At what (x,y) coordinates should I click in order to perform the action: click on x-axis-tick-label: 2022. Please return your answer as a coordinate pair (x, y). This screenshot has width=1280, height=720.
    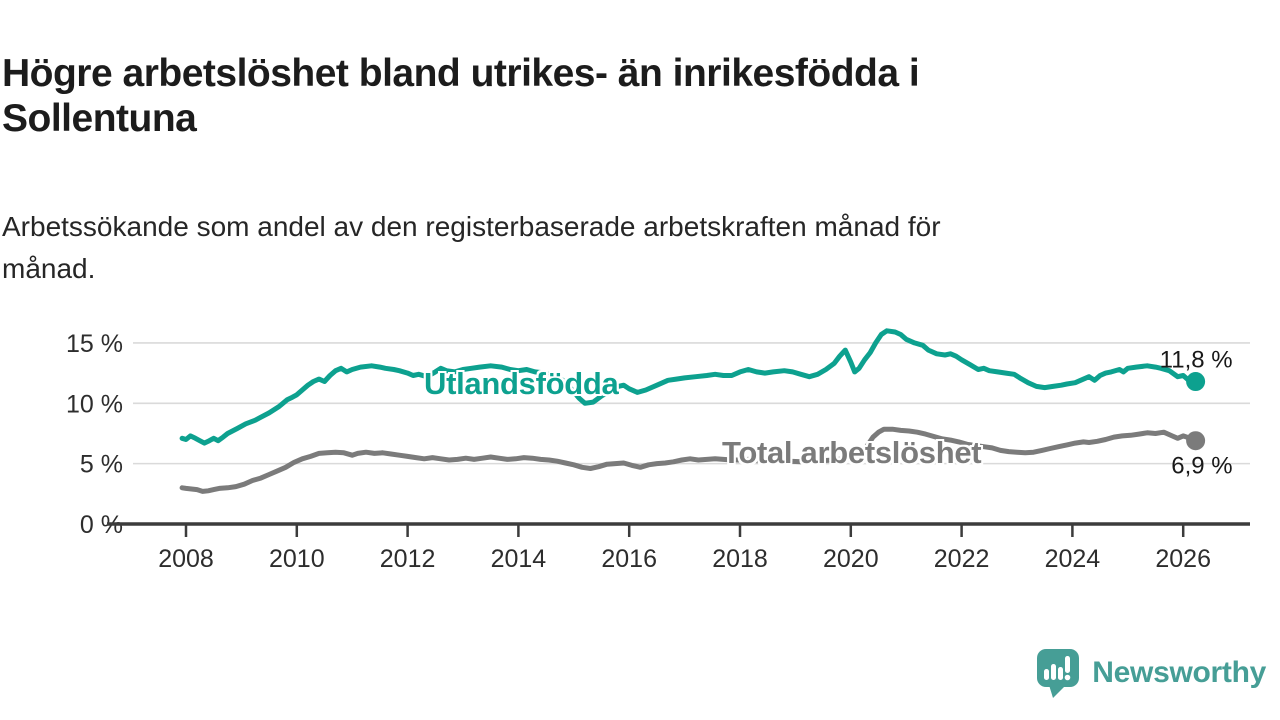
    Looking at the image, I should click on (962, 559).